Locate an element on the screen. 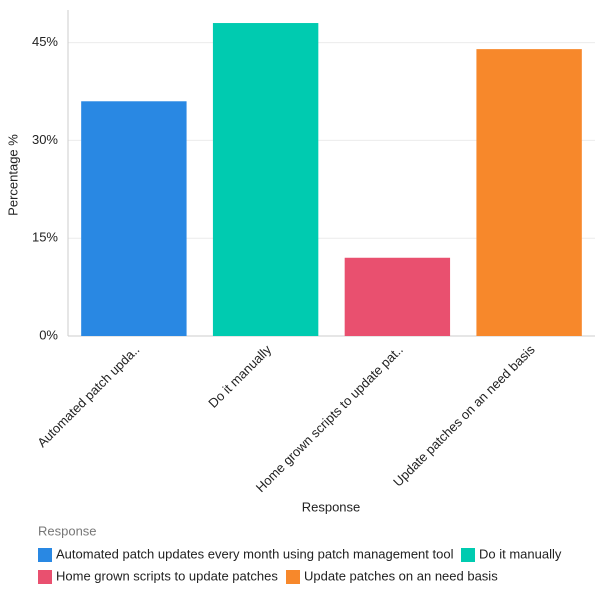  x-tick-label: Home grown scripts to update pat.. is located at coordinates (329, 418).